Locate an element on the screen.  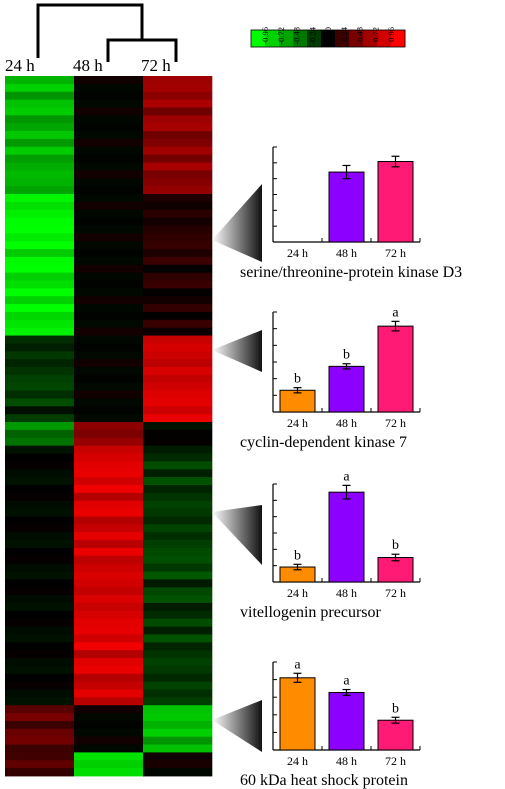
significance-letter: b is located at coordinates (395, 545).